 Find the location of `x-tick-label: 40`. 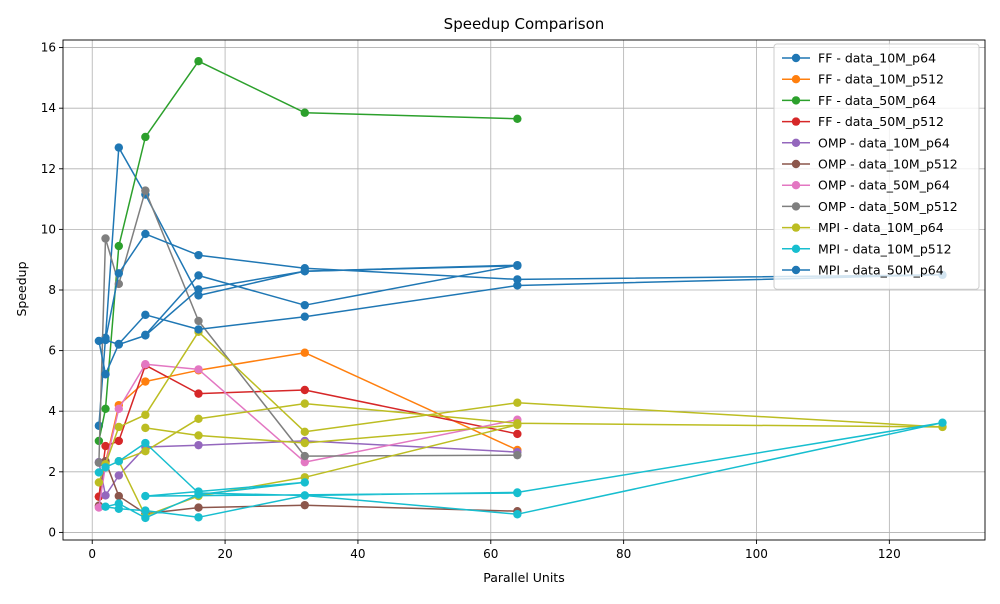

x-tick-label: 40 is located at coordinates (357, 554).